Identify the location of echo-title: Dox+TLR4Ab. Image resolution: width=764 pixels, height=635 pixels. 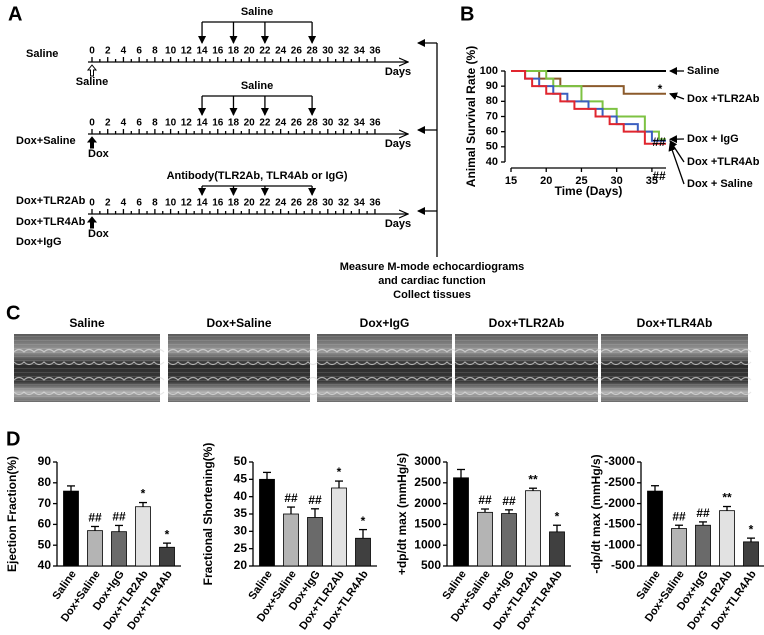
(675, 323).